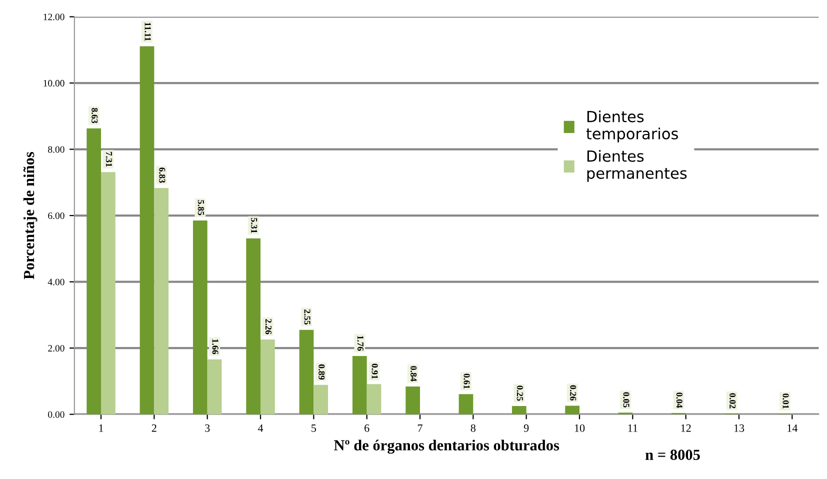  I want to click on data-label: 11.11, so click(147, 31).